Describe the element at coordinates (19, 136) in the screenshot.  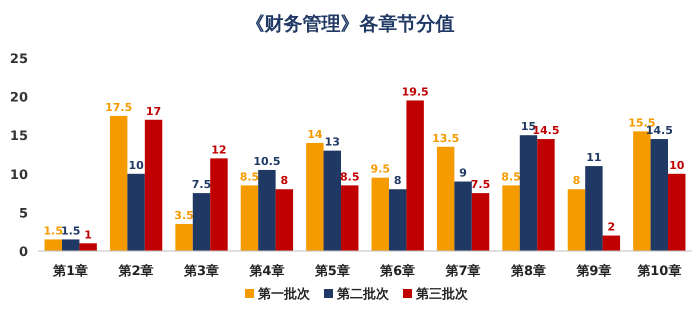
I see `y-tick-label: 15` at that location.